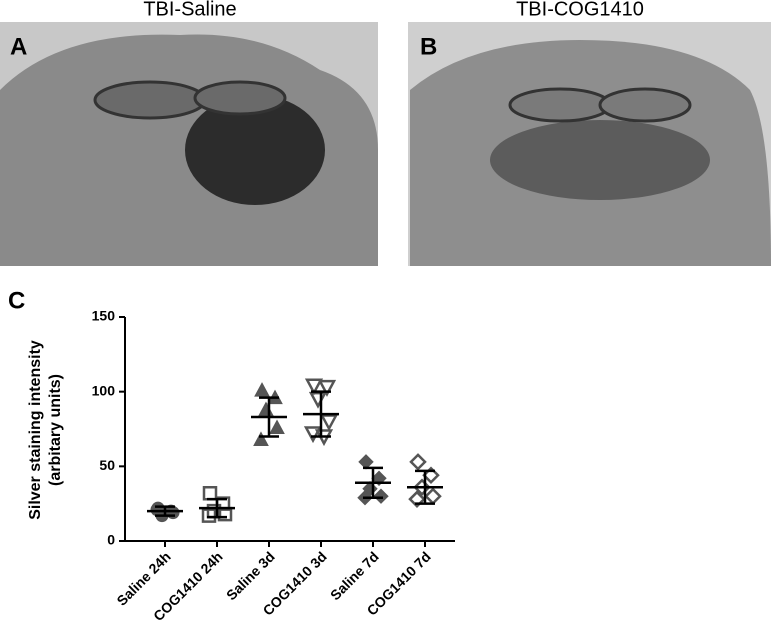 The image size is (771, 640). Describe the element at coordinates (580, 10) in the screenshot. I see `panel-title: TBI-COG1410` at that location.